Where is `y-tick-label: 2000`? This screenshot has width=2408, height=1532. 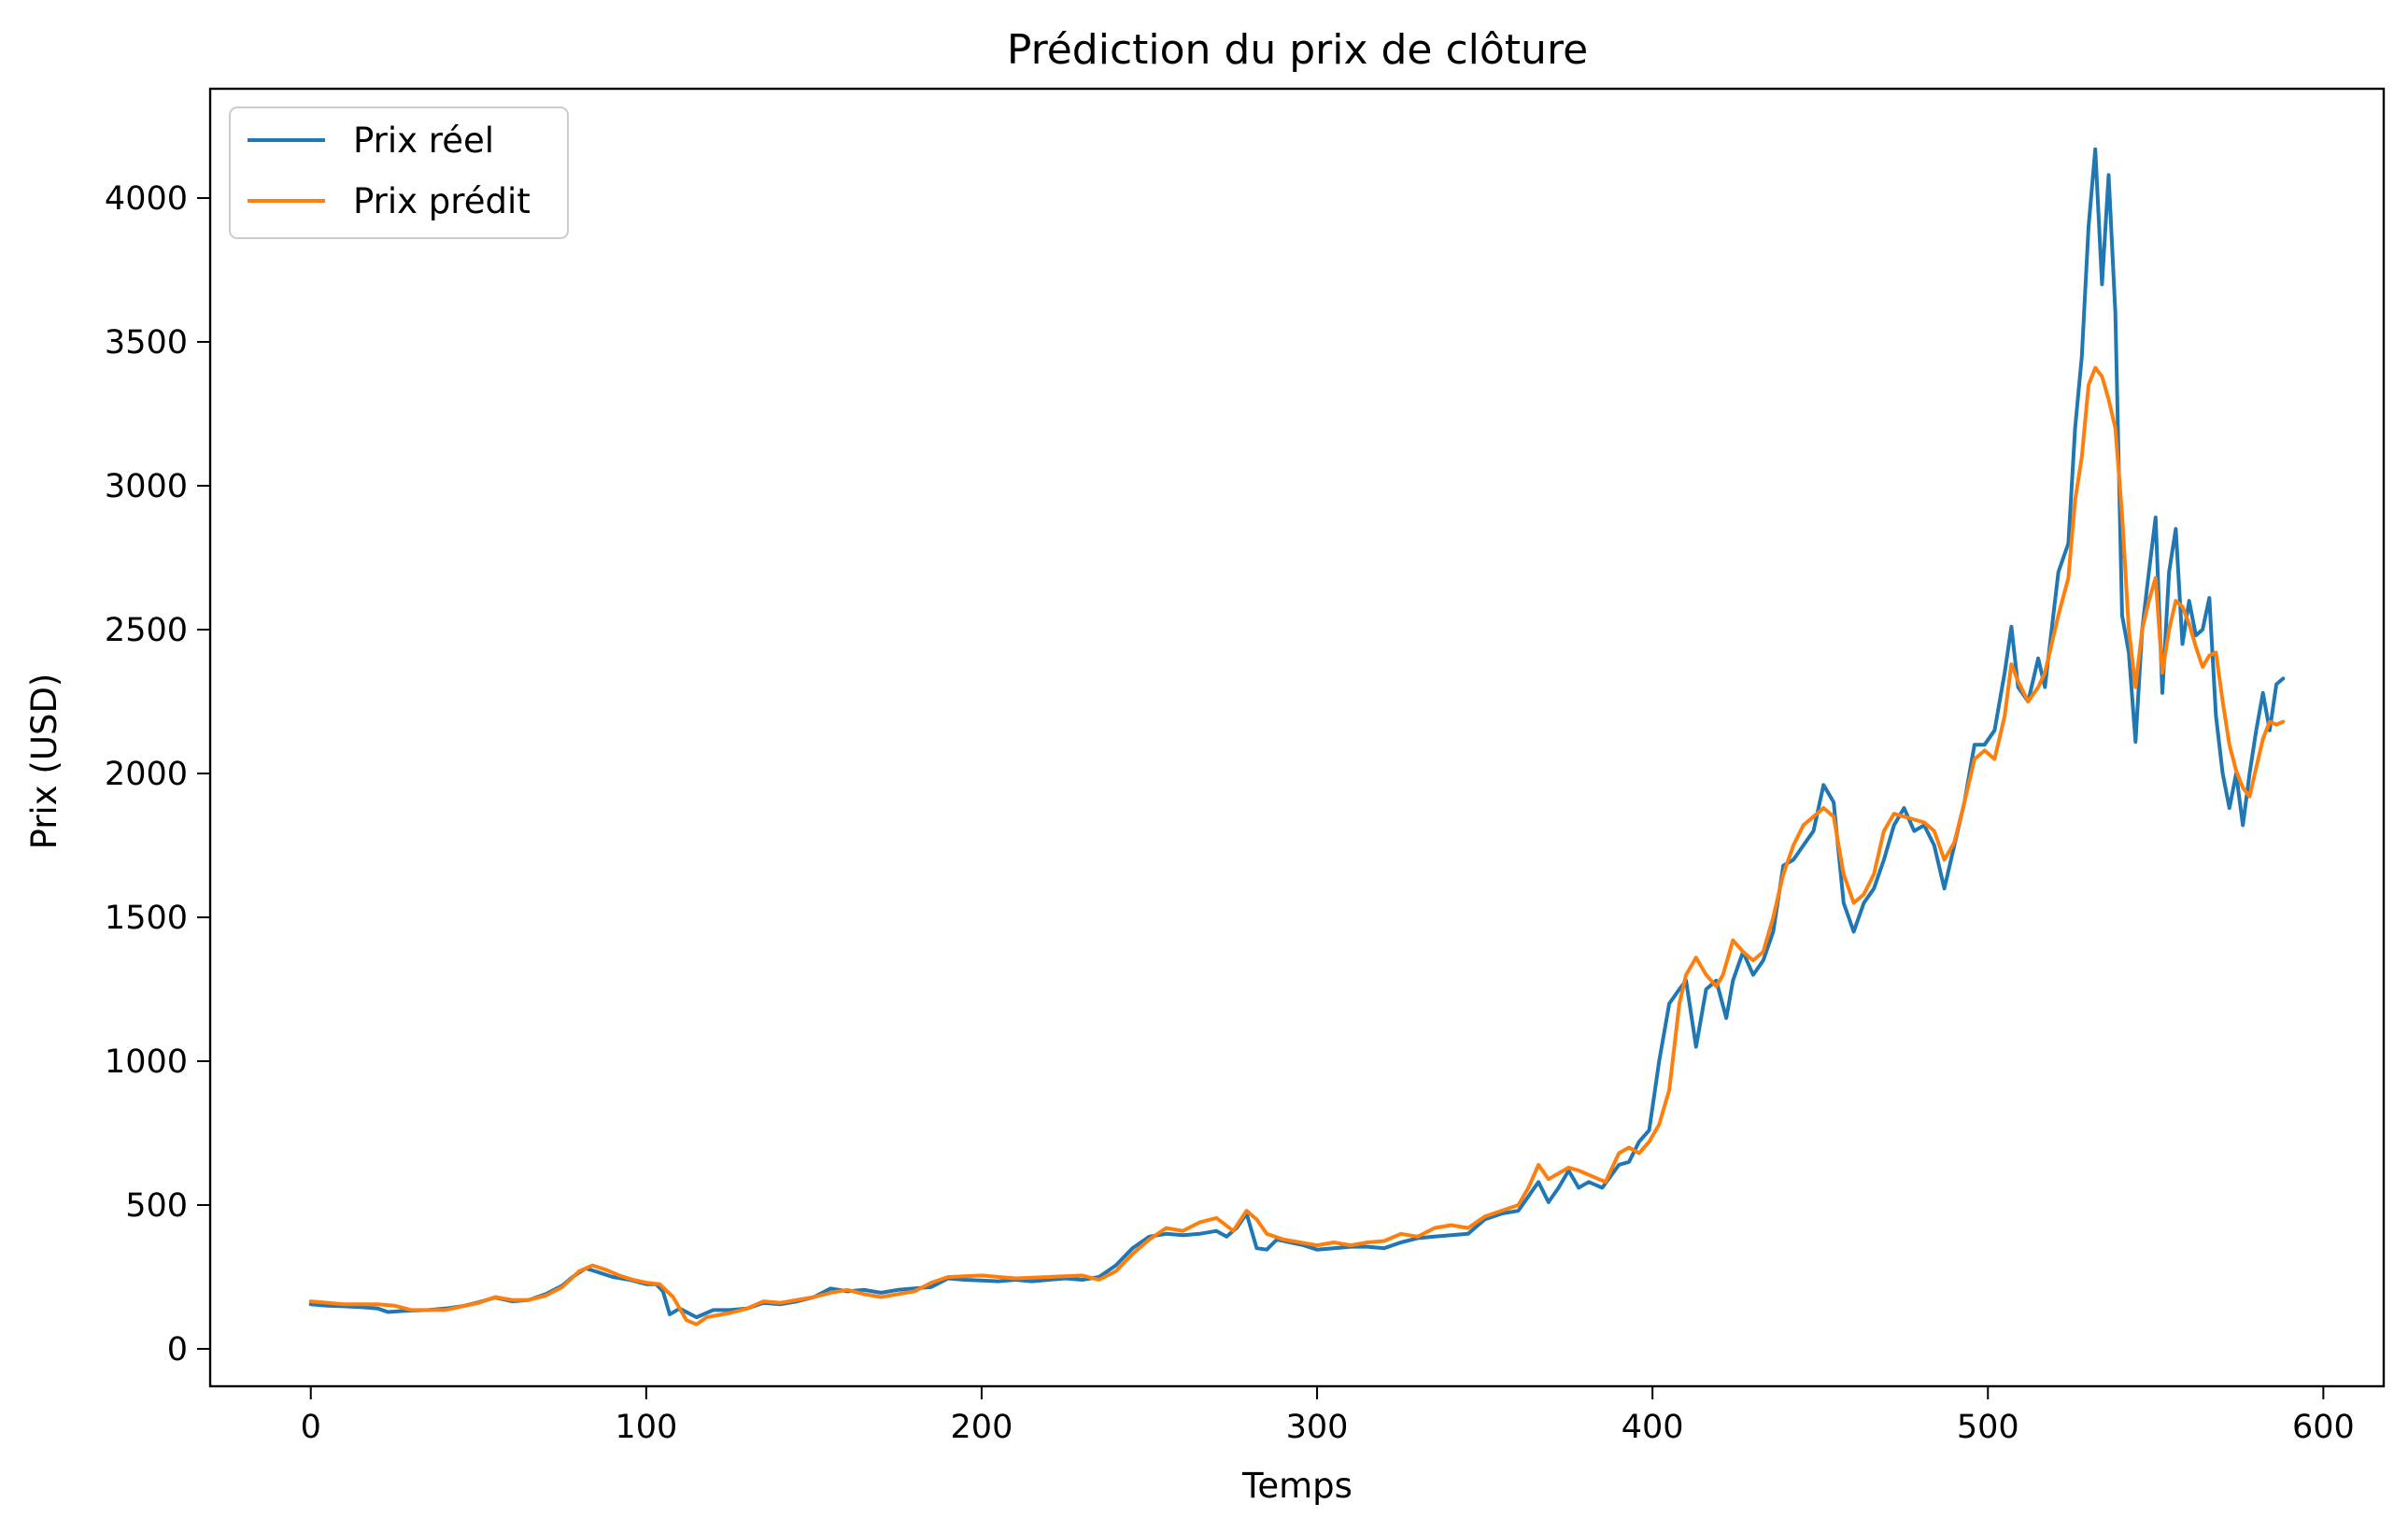
y-tick-label: 2000 is located at coordinates (146, 774).